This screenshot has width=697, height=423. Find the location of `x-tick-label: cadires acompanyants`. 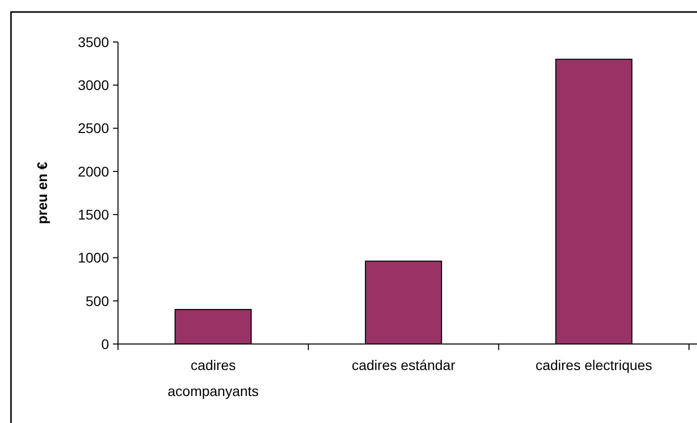

x-tick-label: cadires acompanyants is located at coordinates (213, 378).